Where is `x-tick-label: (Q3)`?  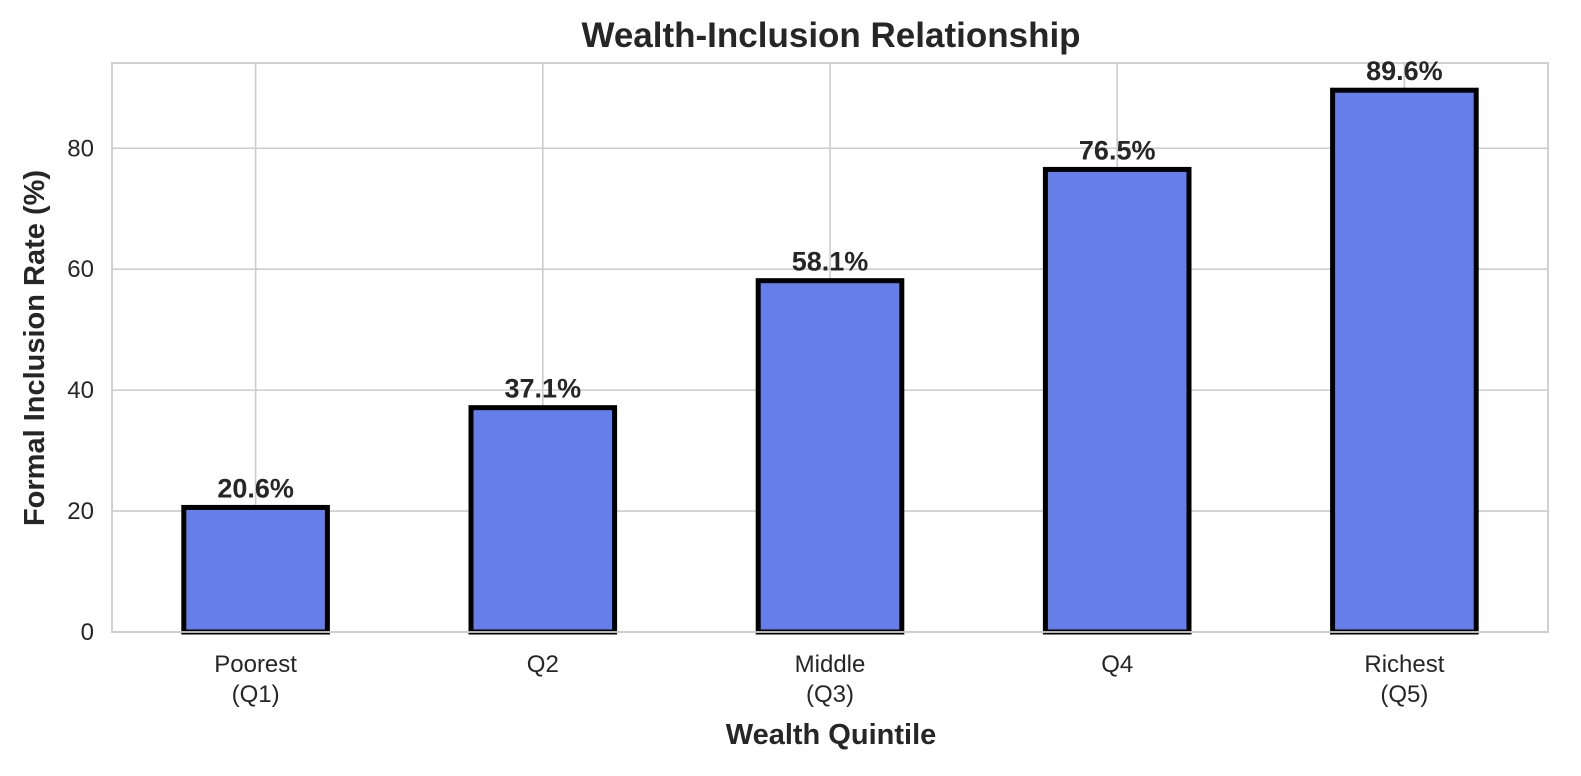
x-tick-label: (Q3) is located at coordinates (830, 694).